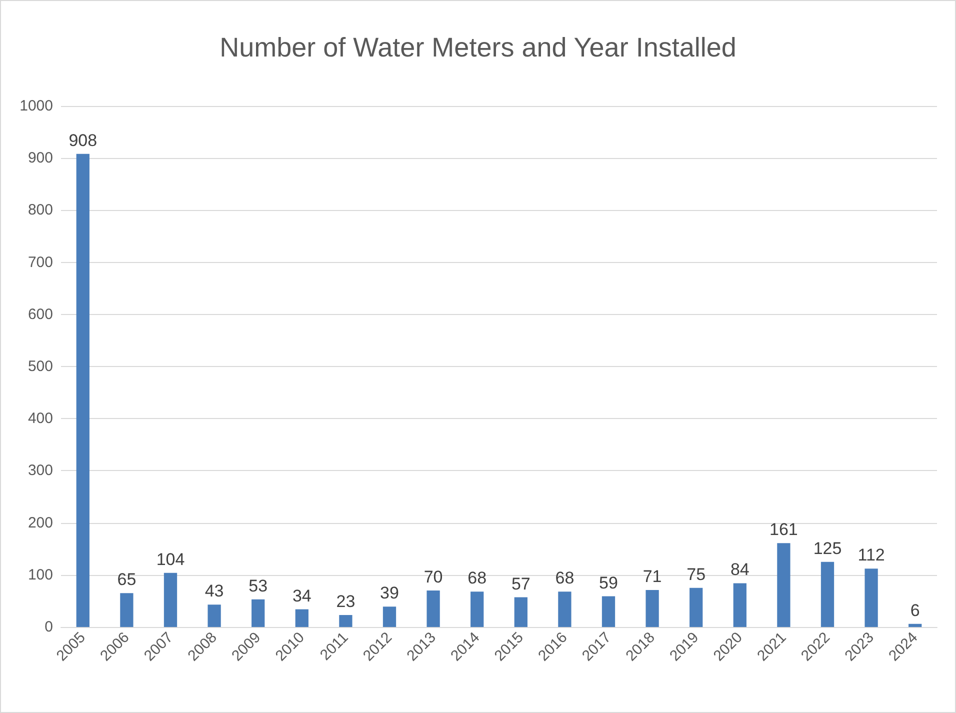  What do you see at coordinates (389, 593) in the screenshot?
I see `data-label: 39` at bounding box center [389, 593].